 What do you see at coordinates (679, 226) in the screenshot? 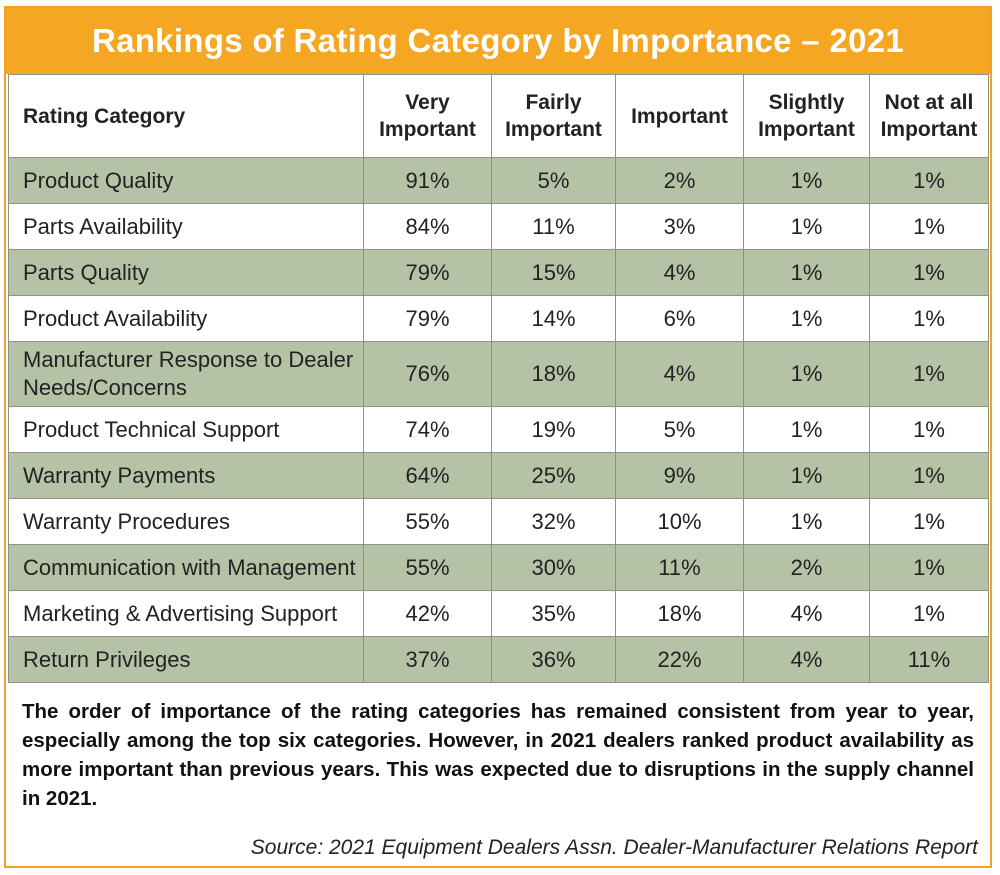
I see `value-cell: 3%` at bounding box center [679, 226].